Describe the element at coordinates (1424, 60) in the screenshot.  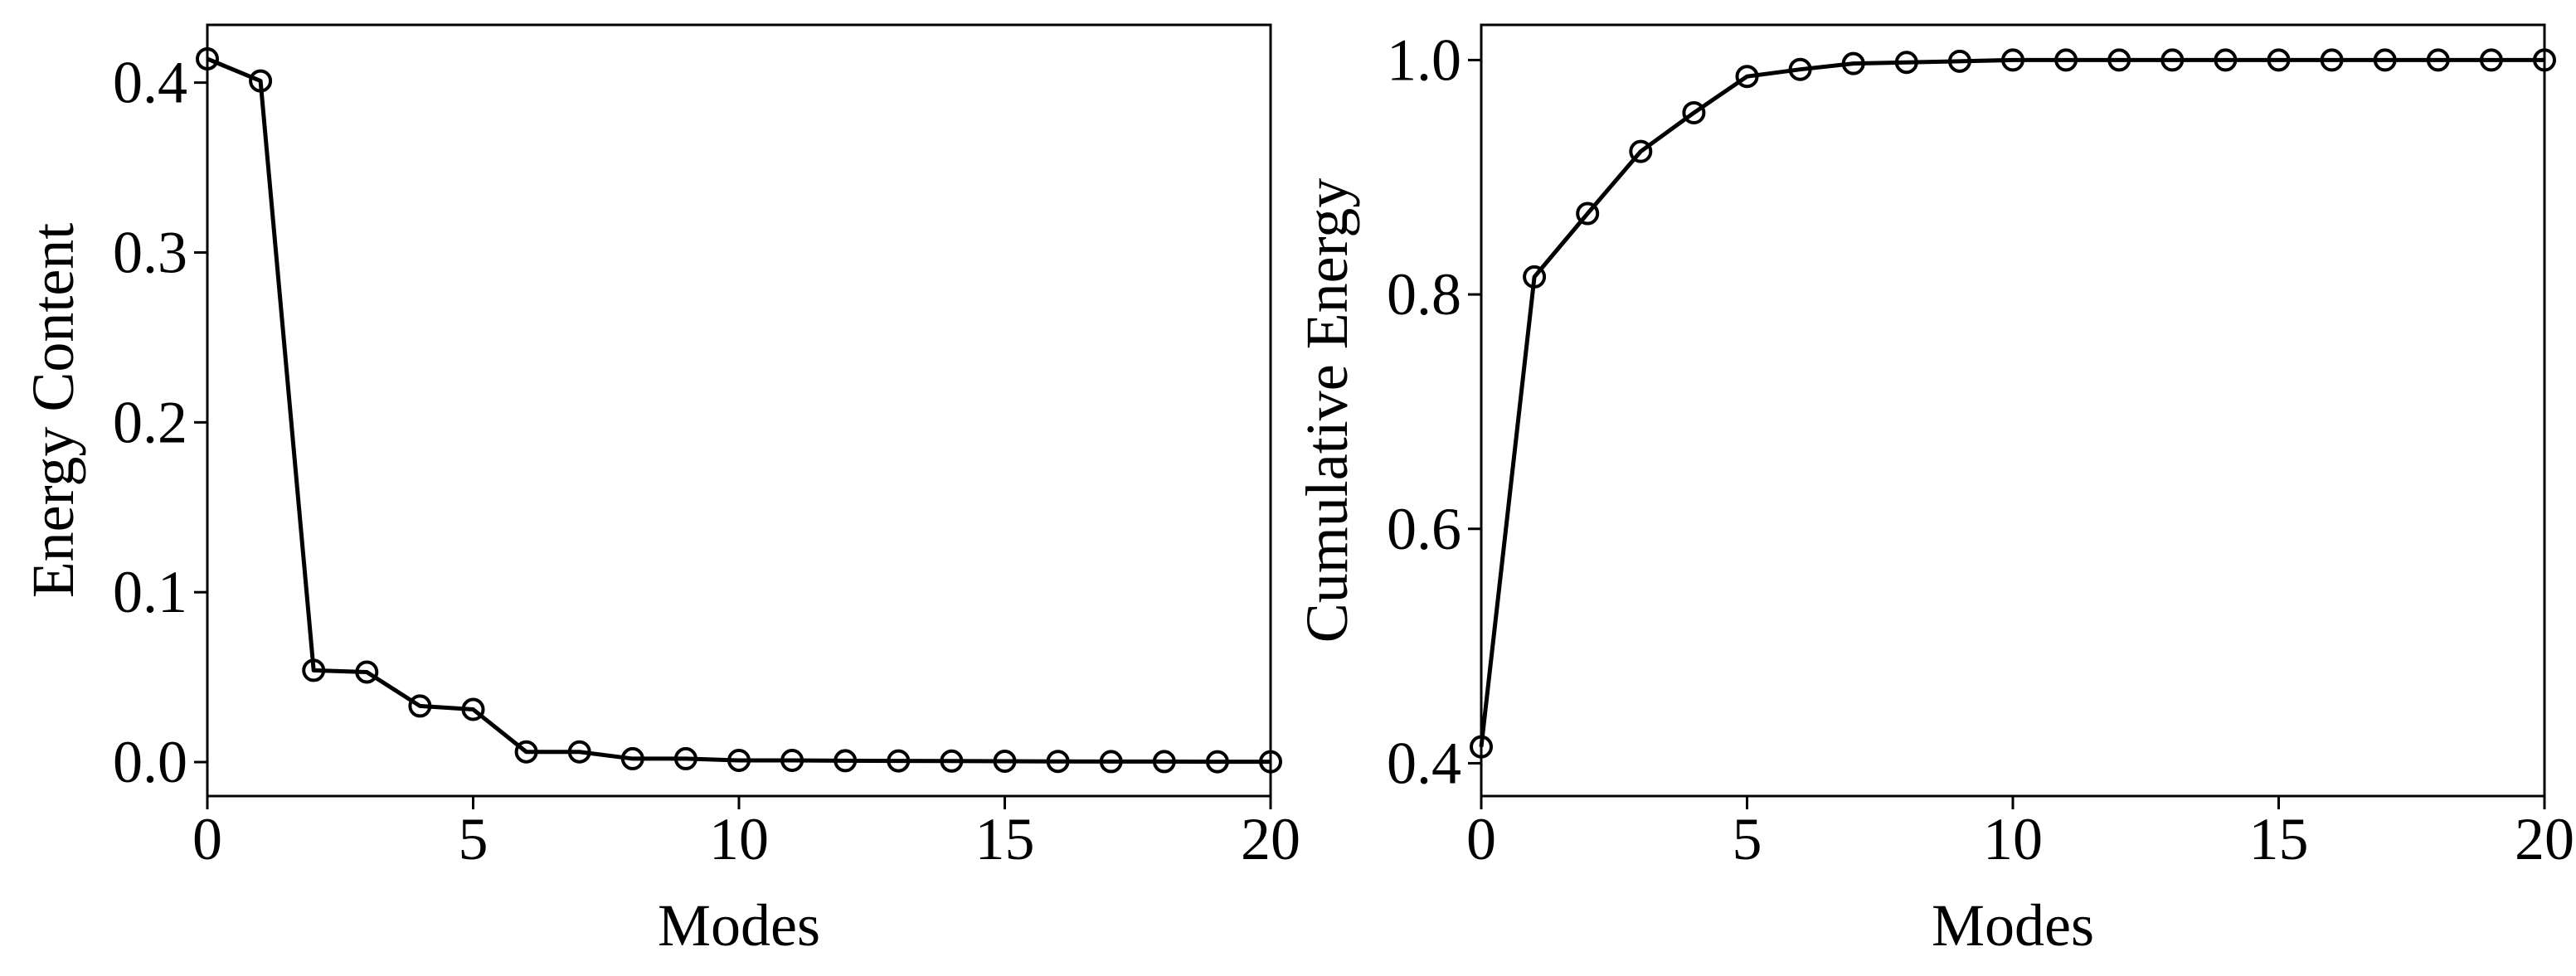
I see `y-tick-label: 1.0` at that location.